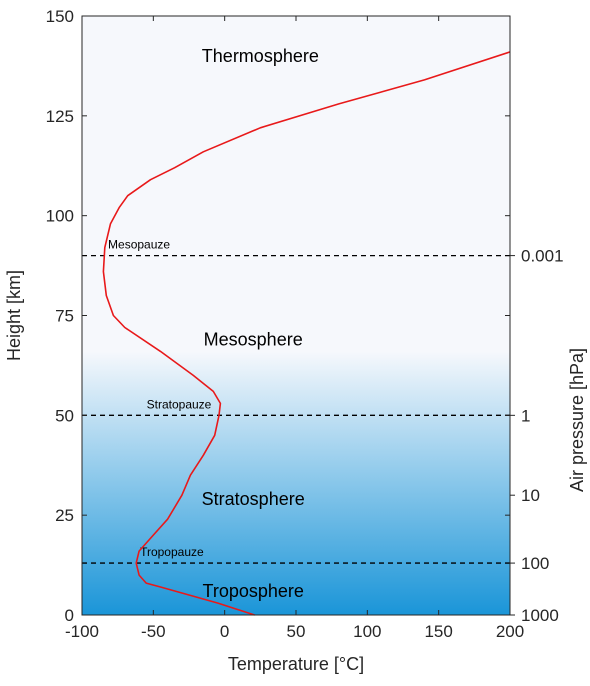  I want to click on y-tick-label: 0, so click(69, 615).